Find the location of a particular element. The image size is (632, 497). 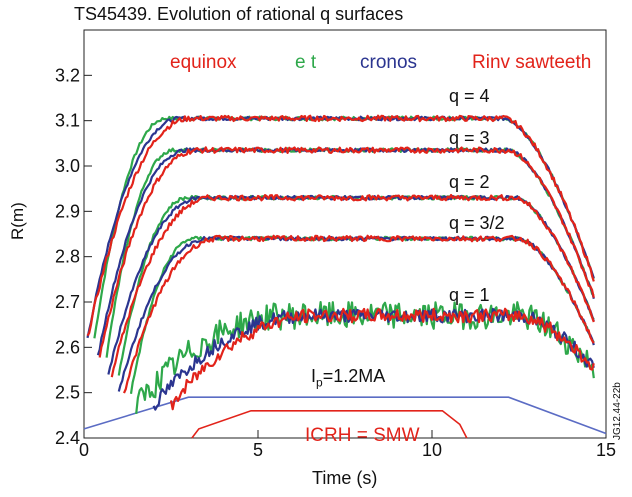

y-tick-label-2.7: 2.7 is located at coordinates (67, 302).